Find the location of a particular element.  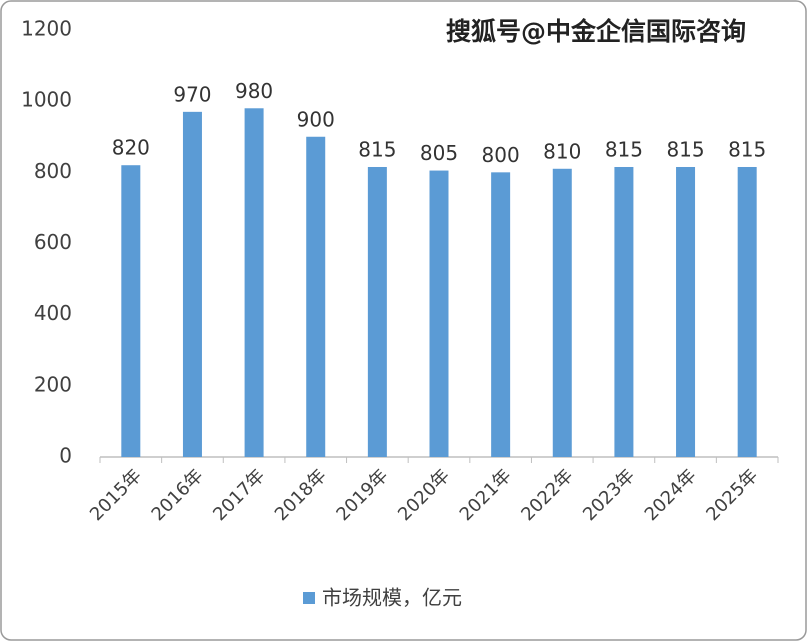

legend-swatch is located at coordinates (309, 598).